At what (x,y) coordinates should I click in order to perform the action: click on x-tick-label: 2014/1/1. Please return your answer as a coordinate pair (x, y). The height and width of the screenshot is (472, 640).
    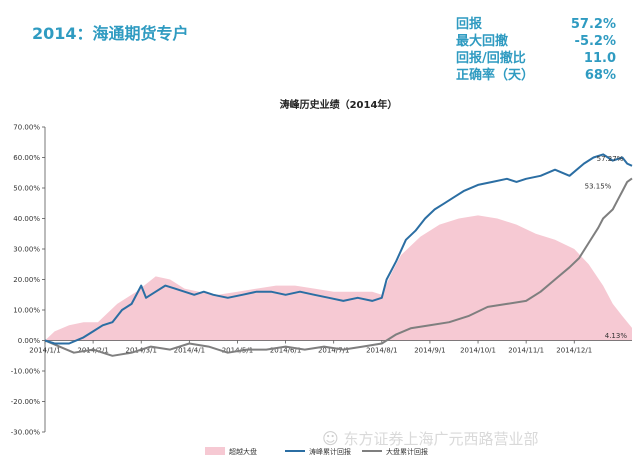
    Looking at the image, I should click on (44, 351).